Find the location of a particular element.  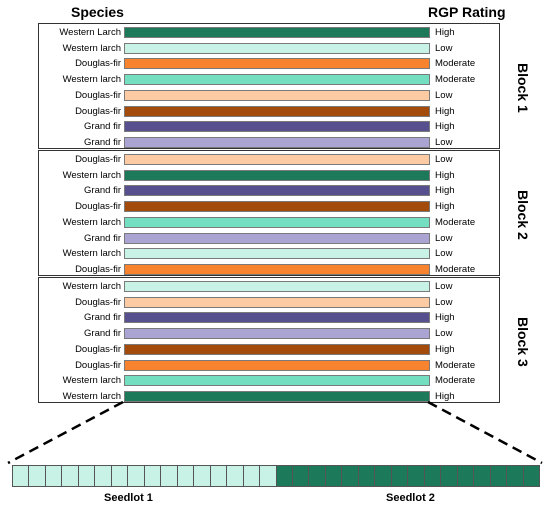

block-2-row: Western larch High is located at coordinates (270, 176).